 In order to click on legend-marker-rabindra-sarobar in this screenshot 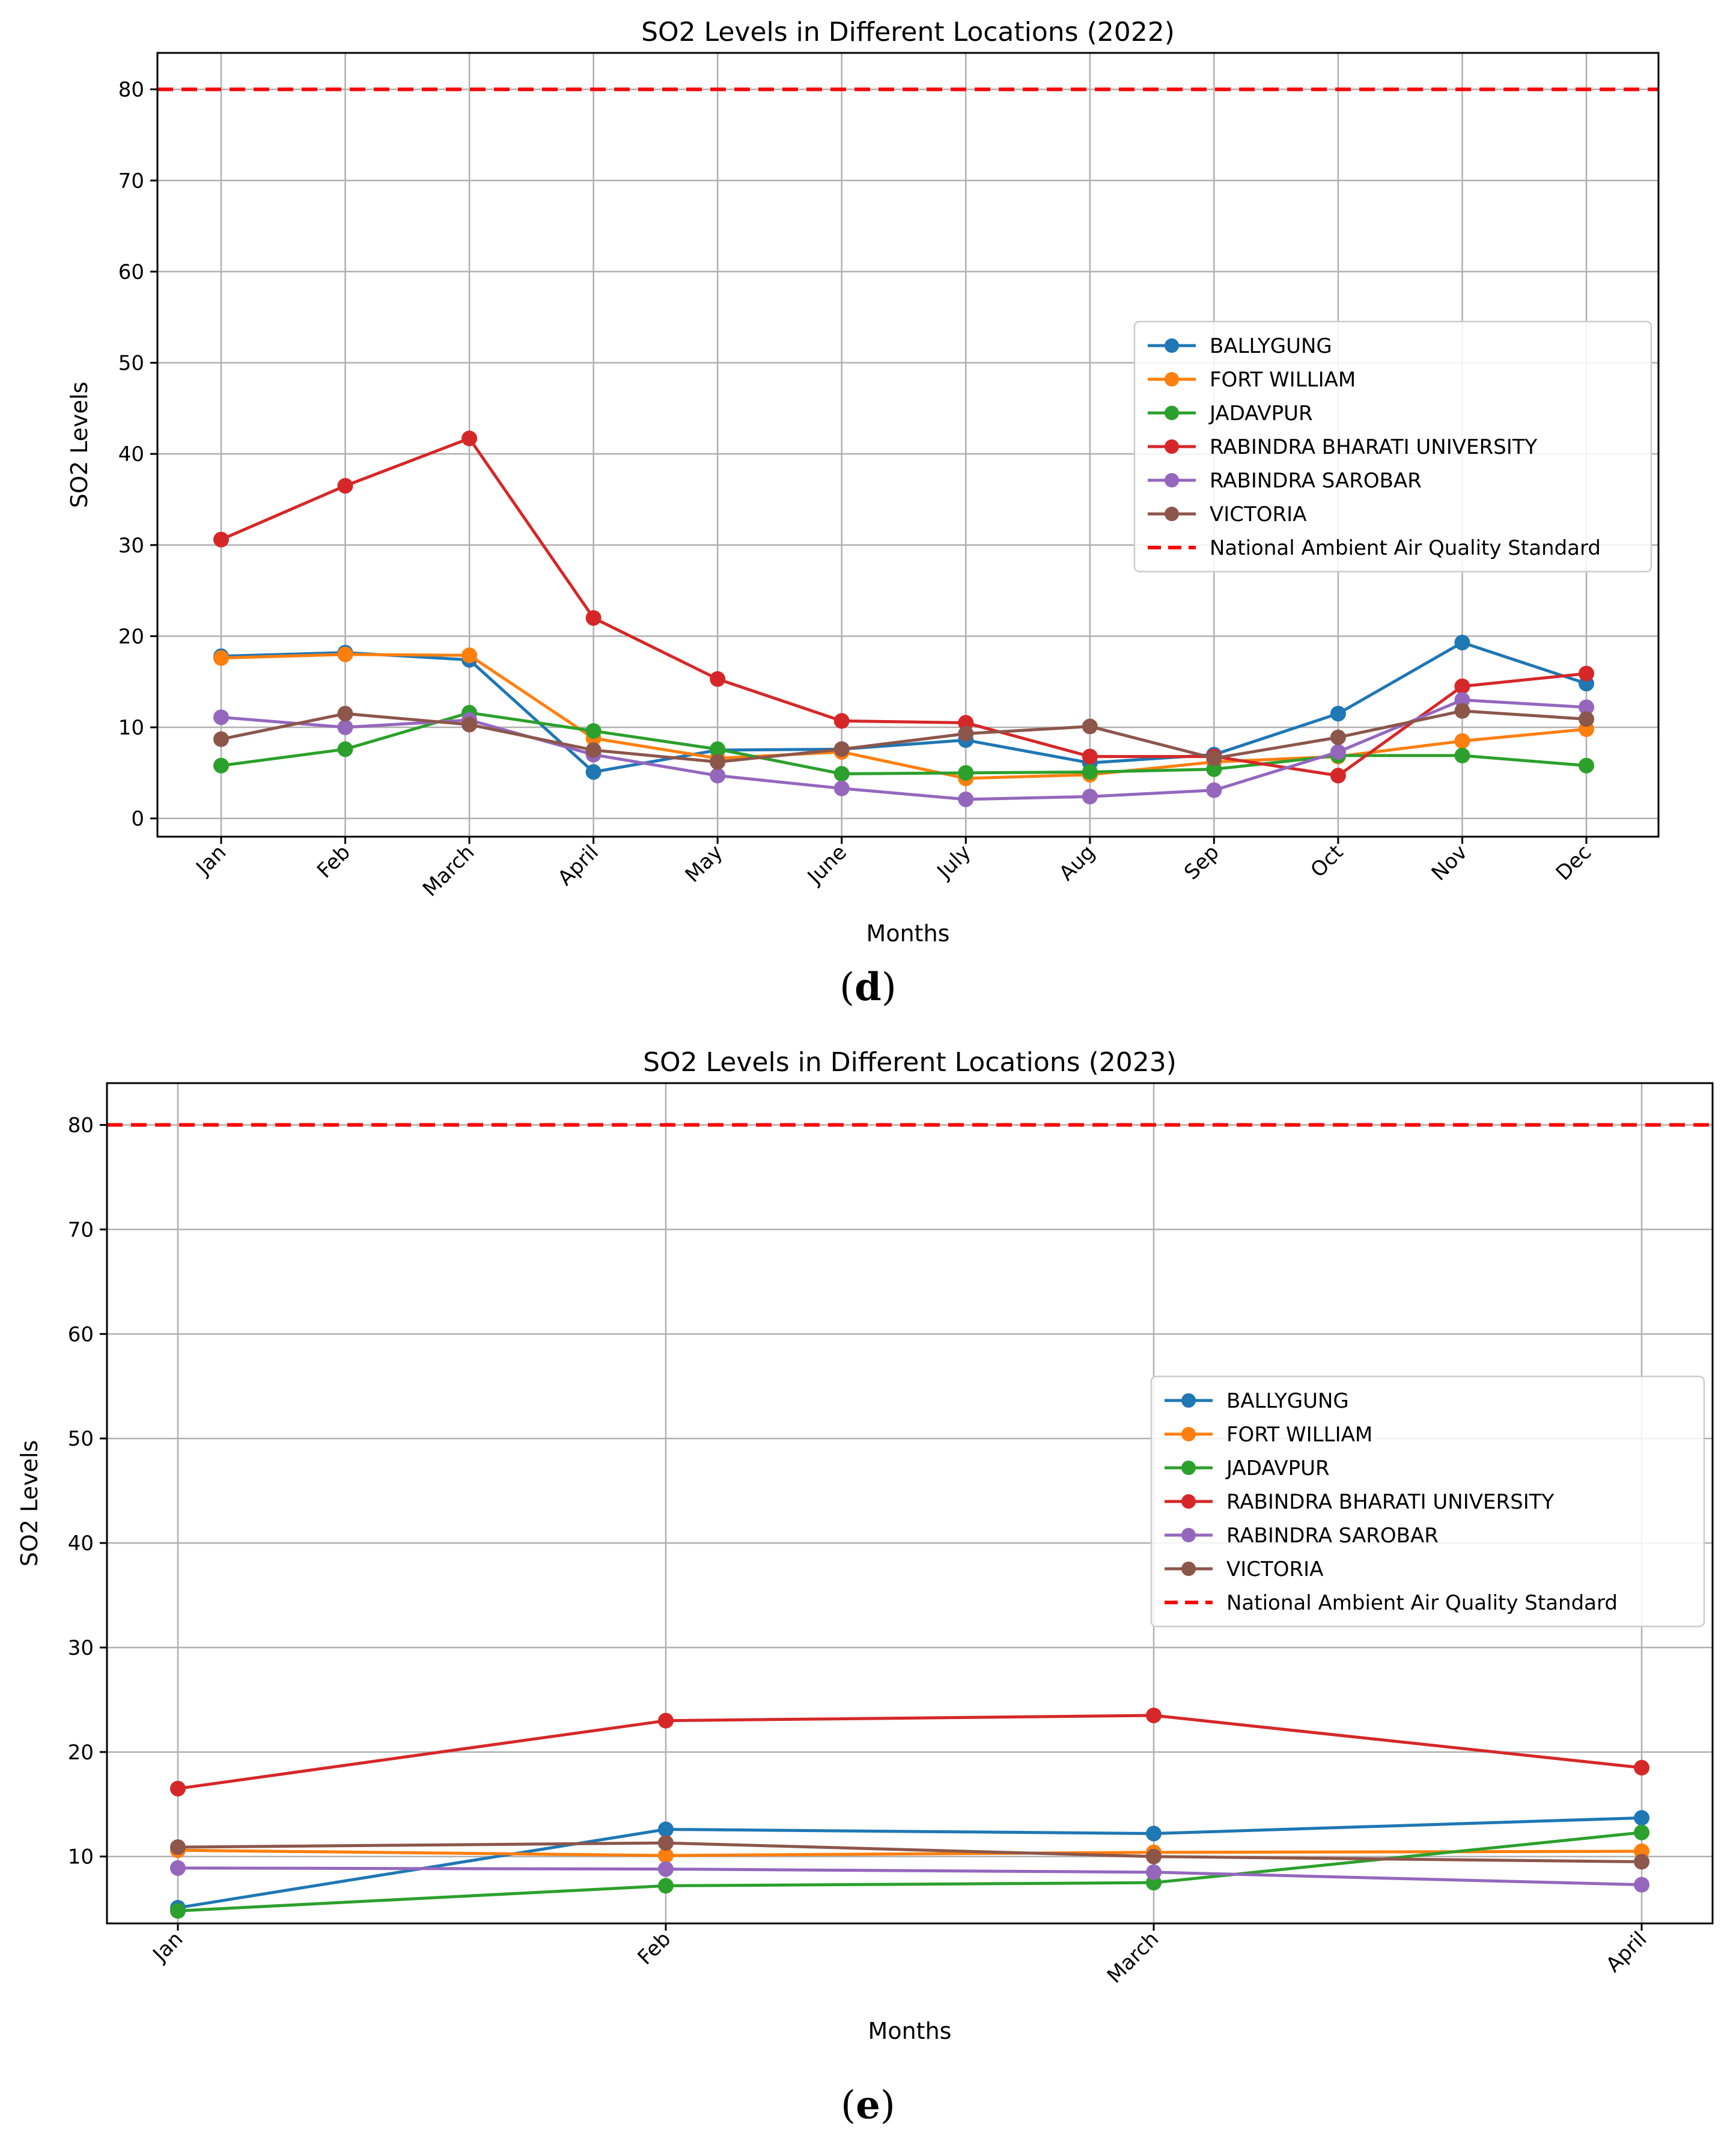, I will do `click(1172, 480)`.